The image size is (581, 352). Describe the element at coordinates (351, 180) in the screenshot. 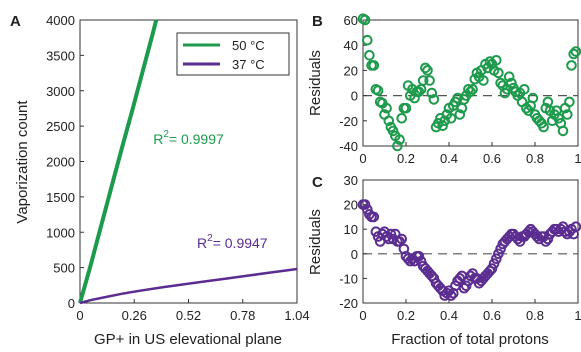

I see `y-tick-label: 30` at that location.